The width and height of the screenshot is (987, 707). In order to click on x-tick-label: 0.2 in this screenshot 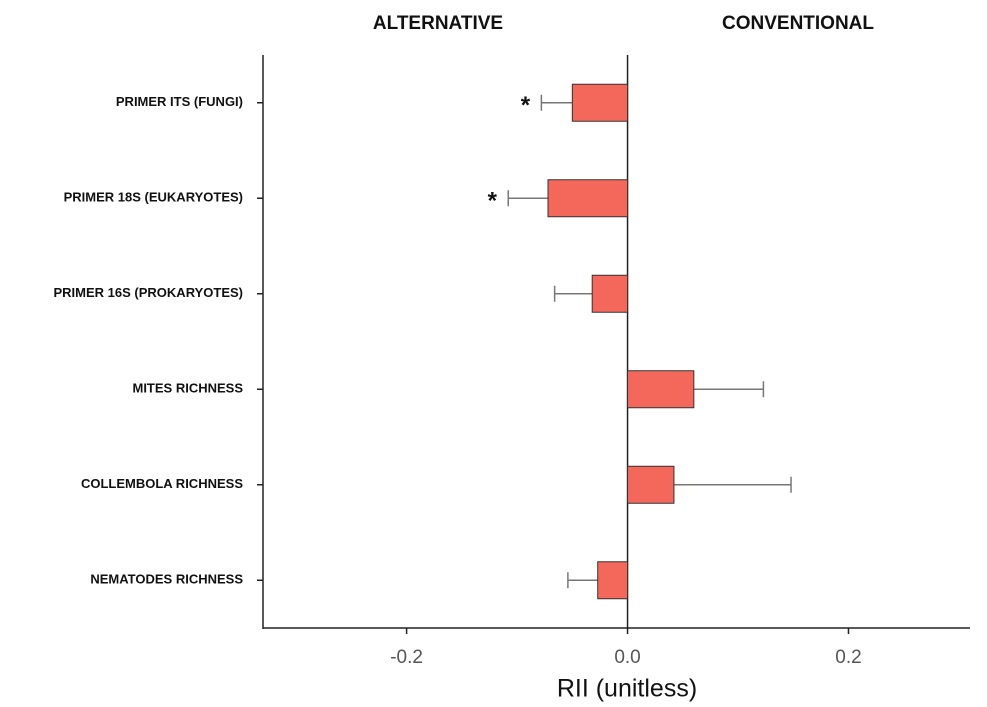, I will do `click(848, 657)`.